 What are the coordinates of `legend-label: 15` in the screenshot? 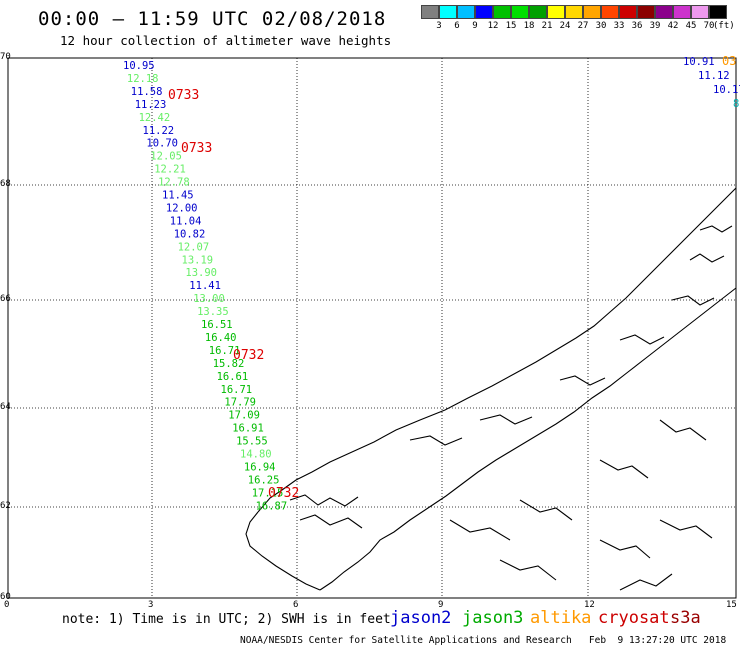 It's located at (511, 26).